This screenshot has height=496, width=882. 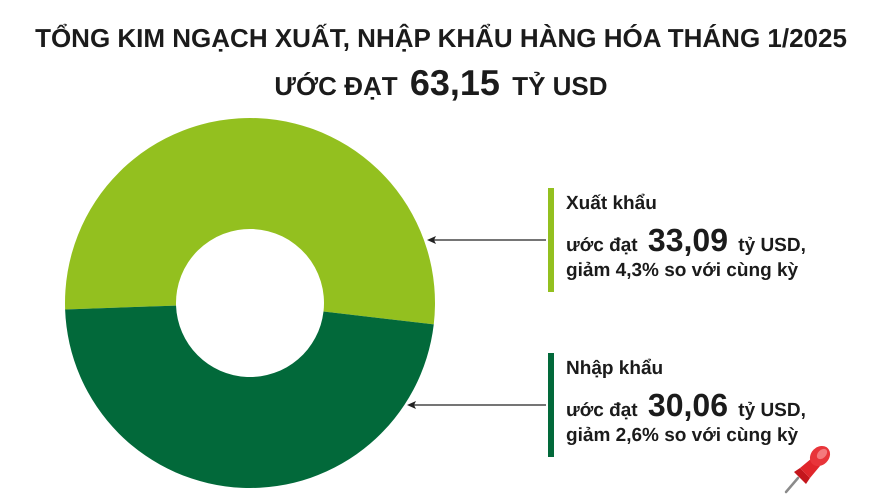 What do you see at coordinates (615, 369) in the screenshot?
I see `slice-label: Nhập khẩu` at bounding box center [615, 369].